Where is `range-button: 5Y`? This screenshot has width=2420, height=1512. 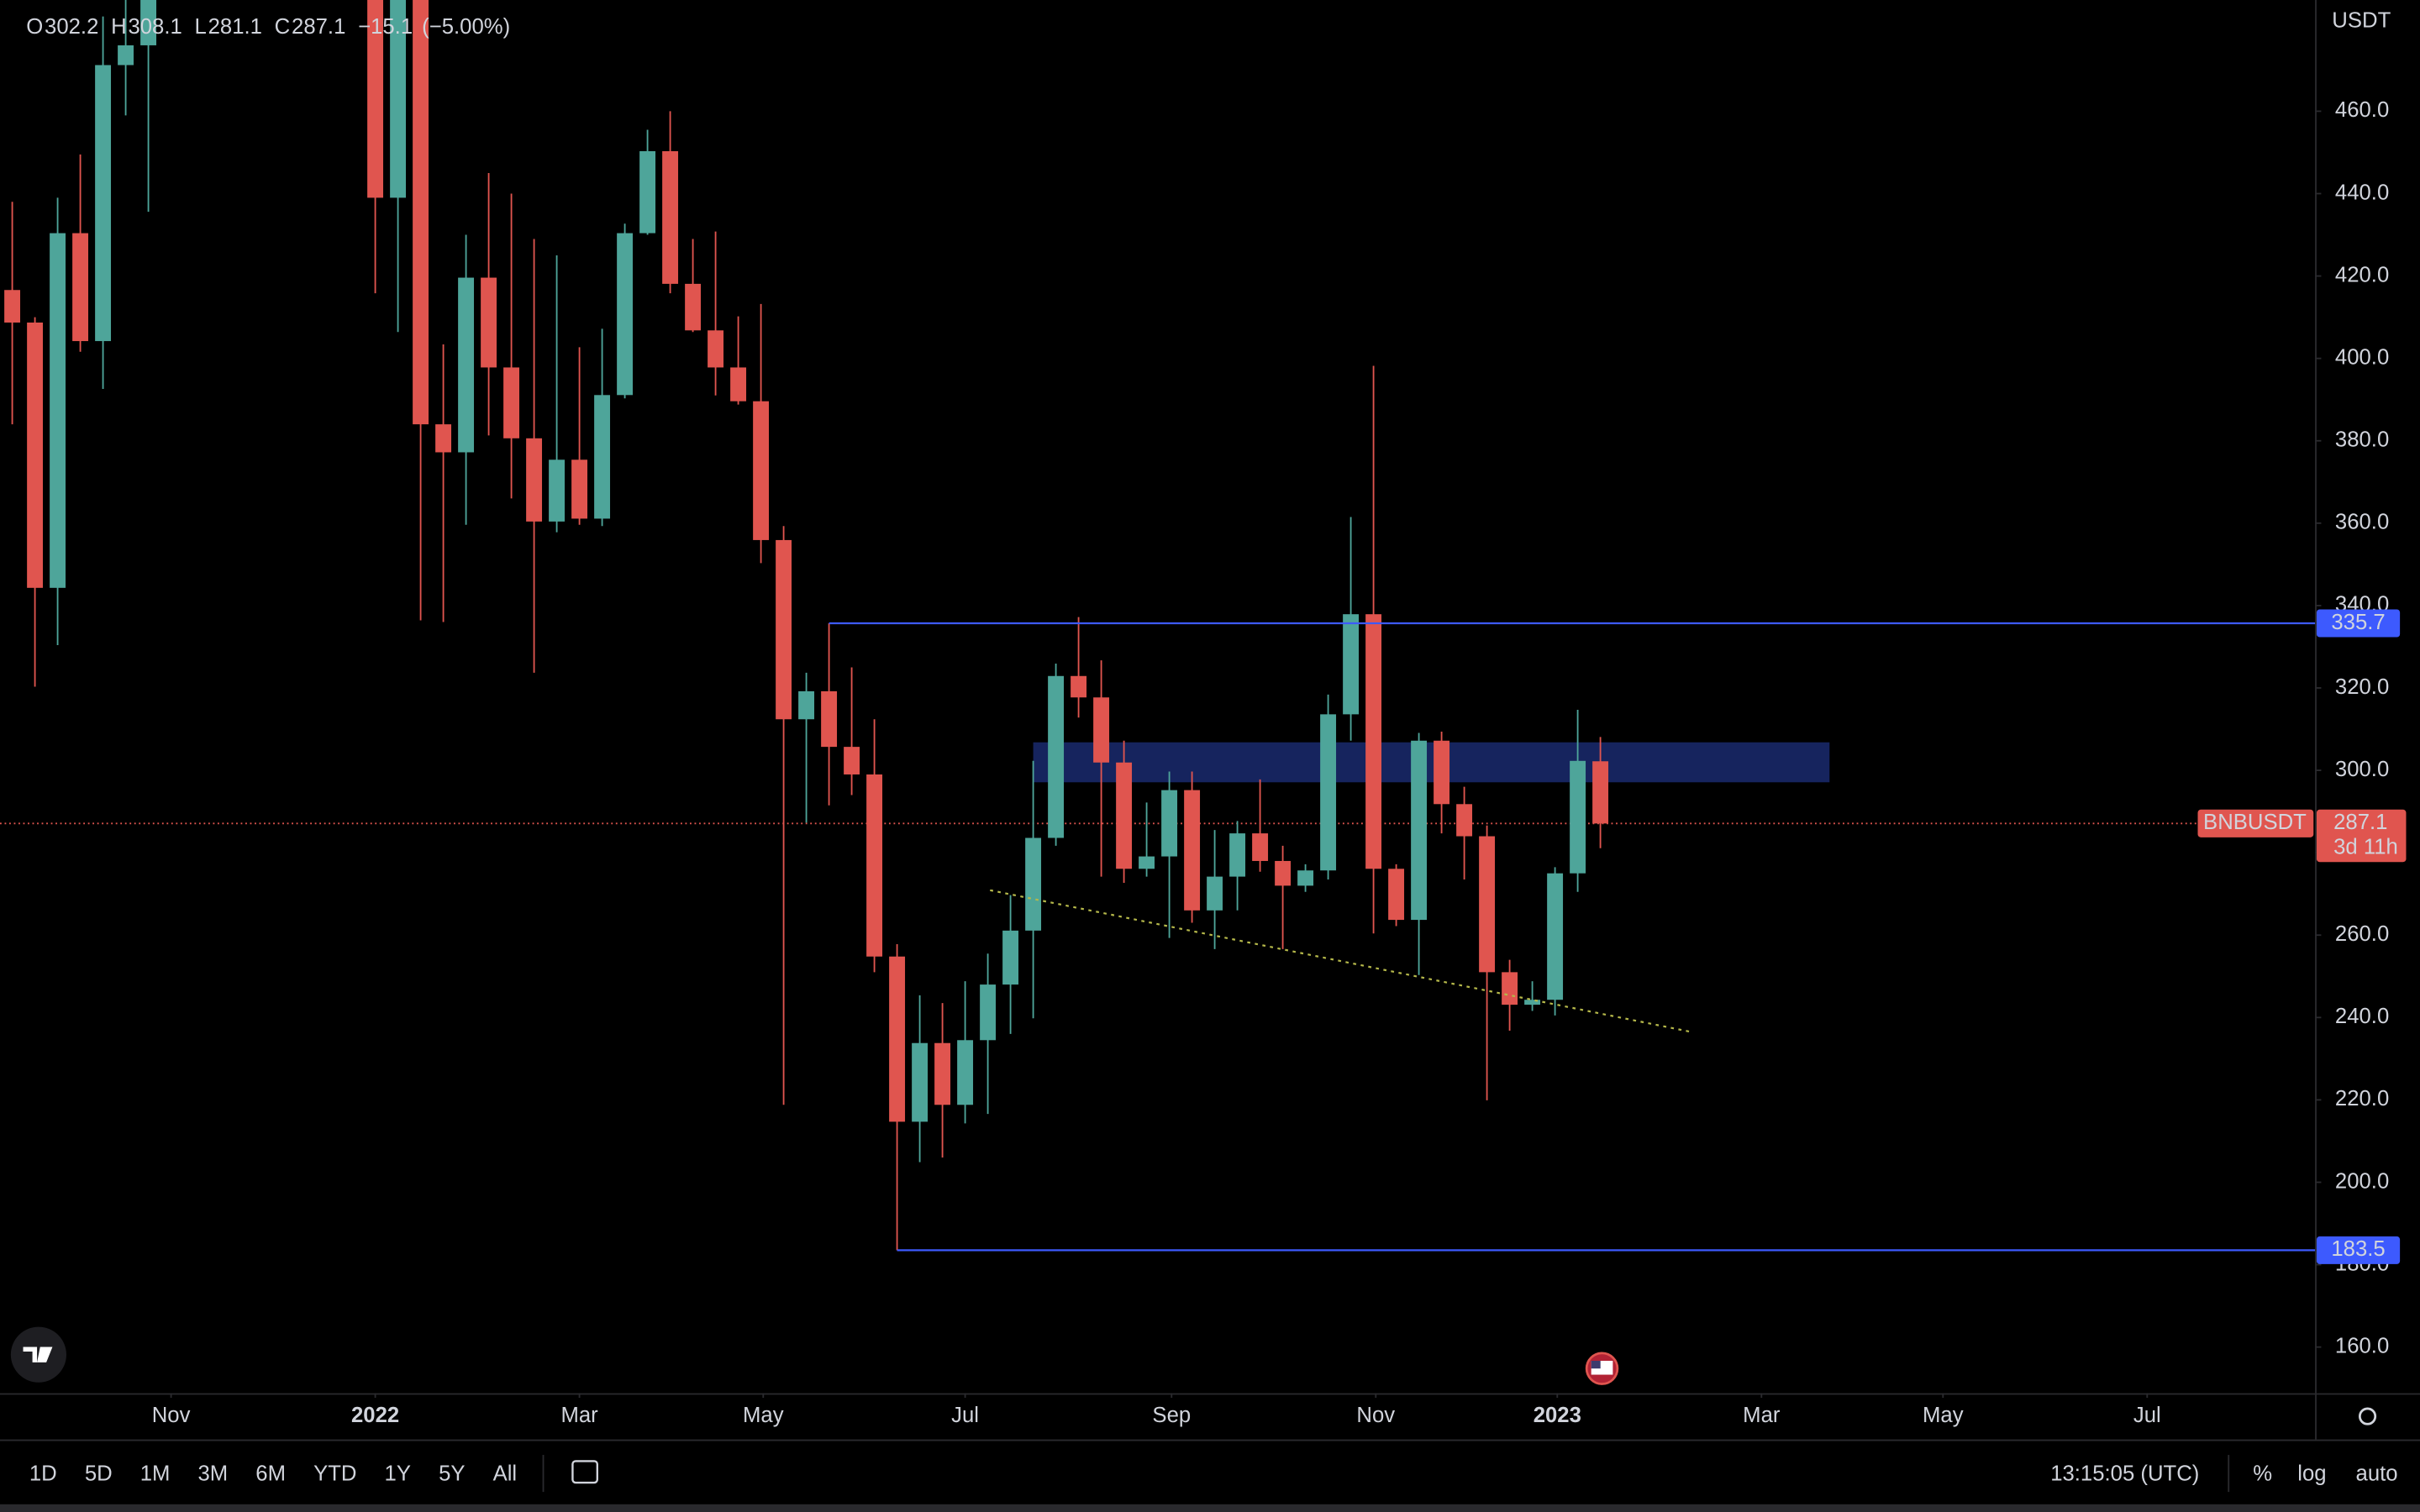
range-button: 5Y is located at coordinates (452, 1474).